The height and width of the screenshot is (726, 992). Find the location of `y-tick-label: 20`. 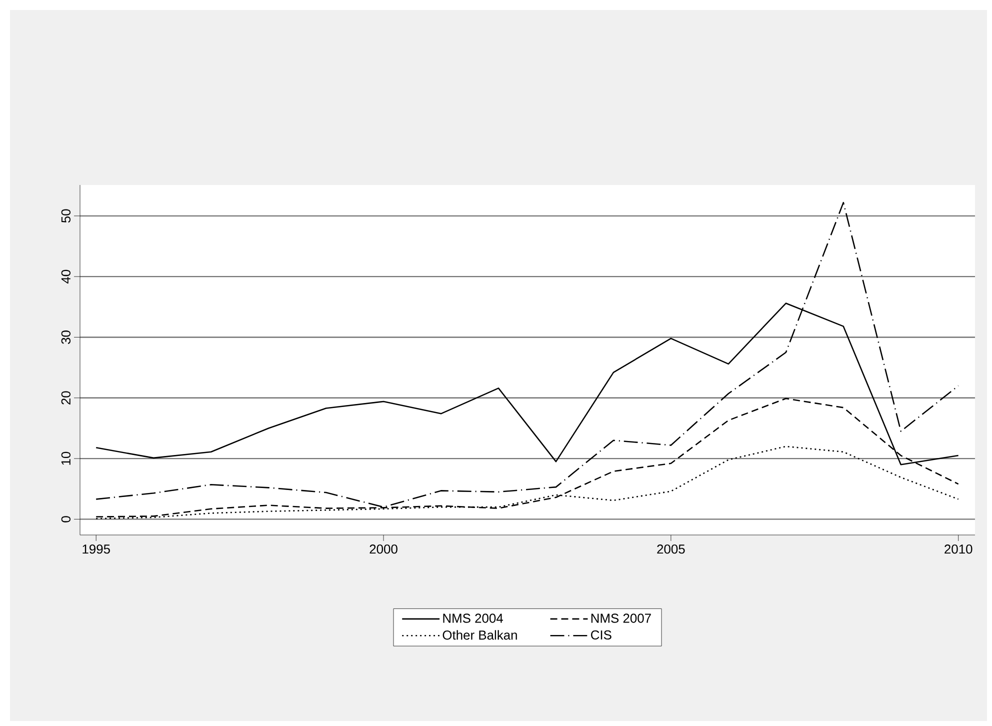

y-tick-label: 20 is located at coordinates (65, 397).